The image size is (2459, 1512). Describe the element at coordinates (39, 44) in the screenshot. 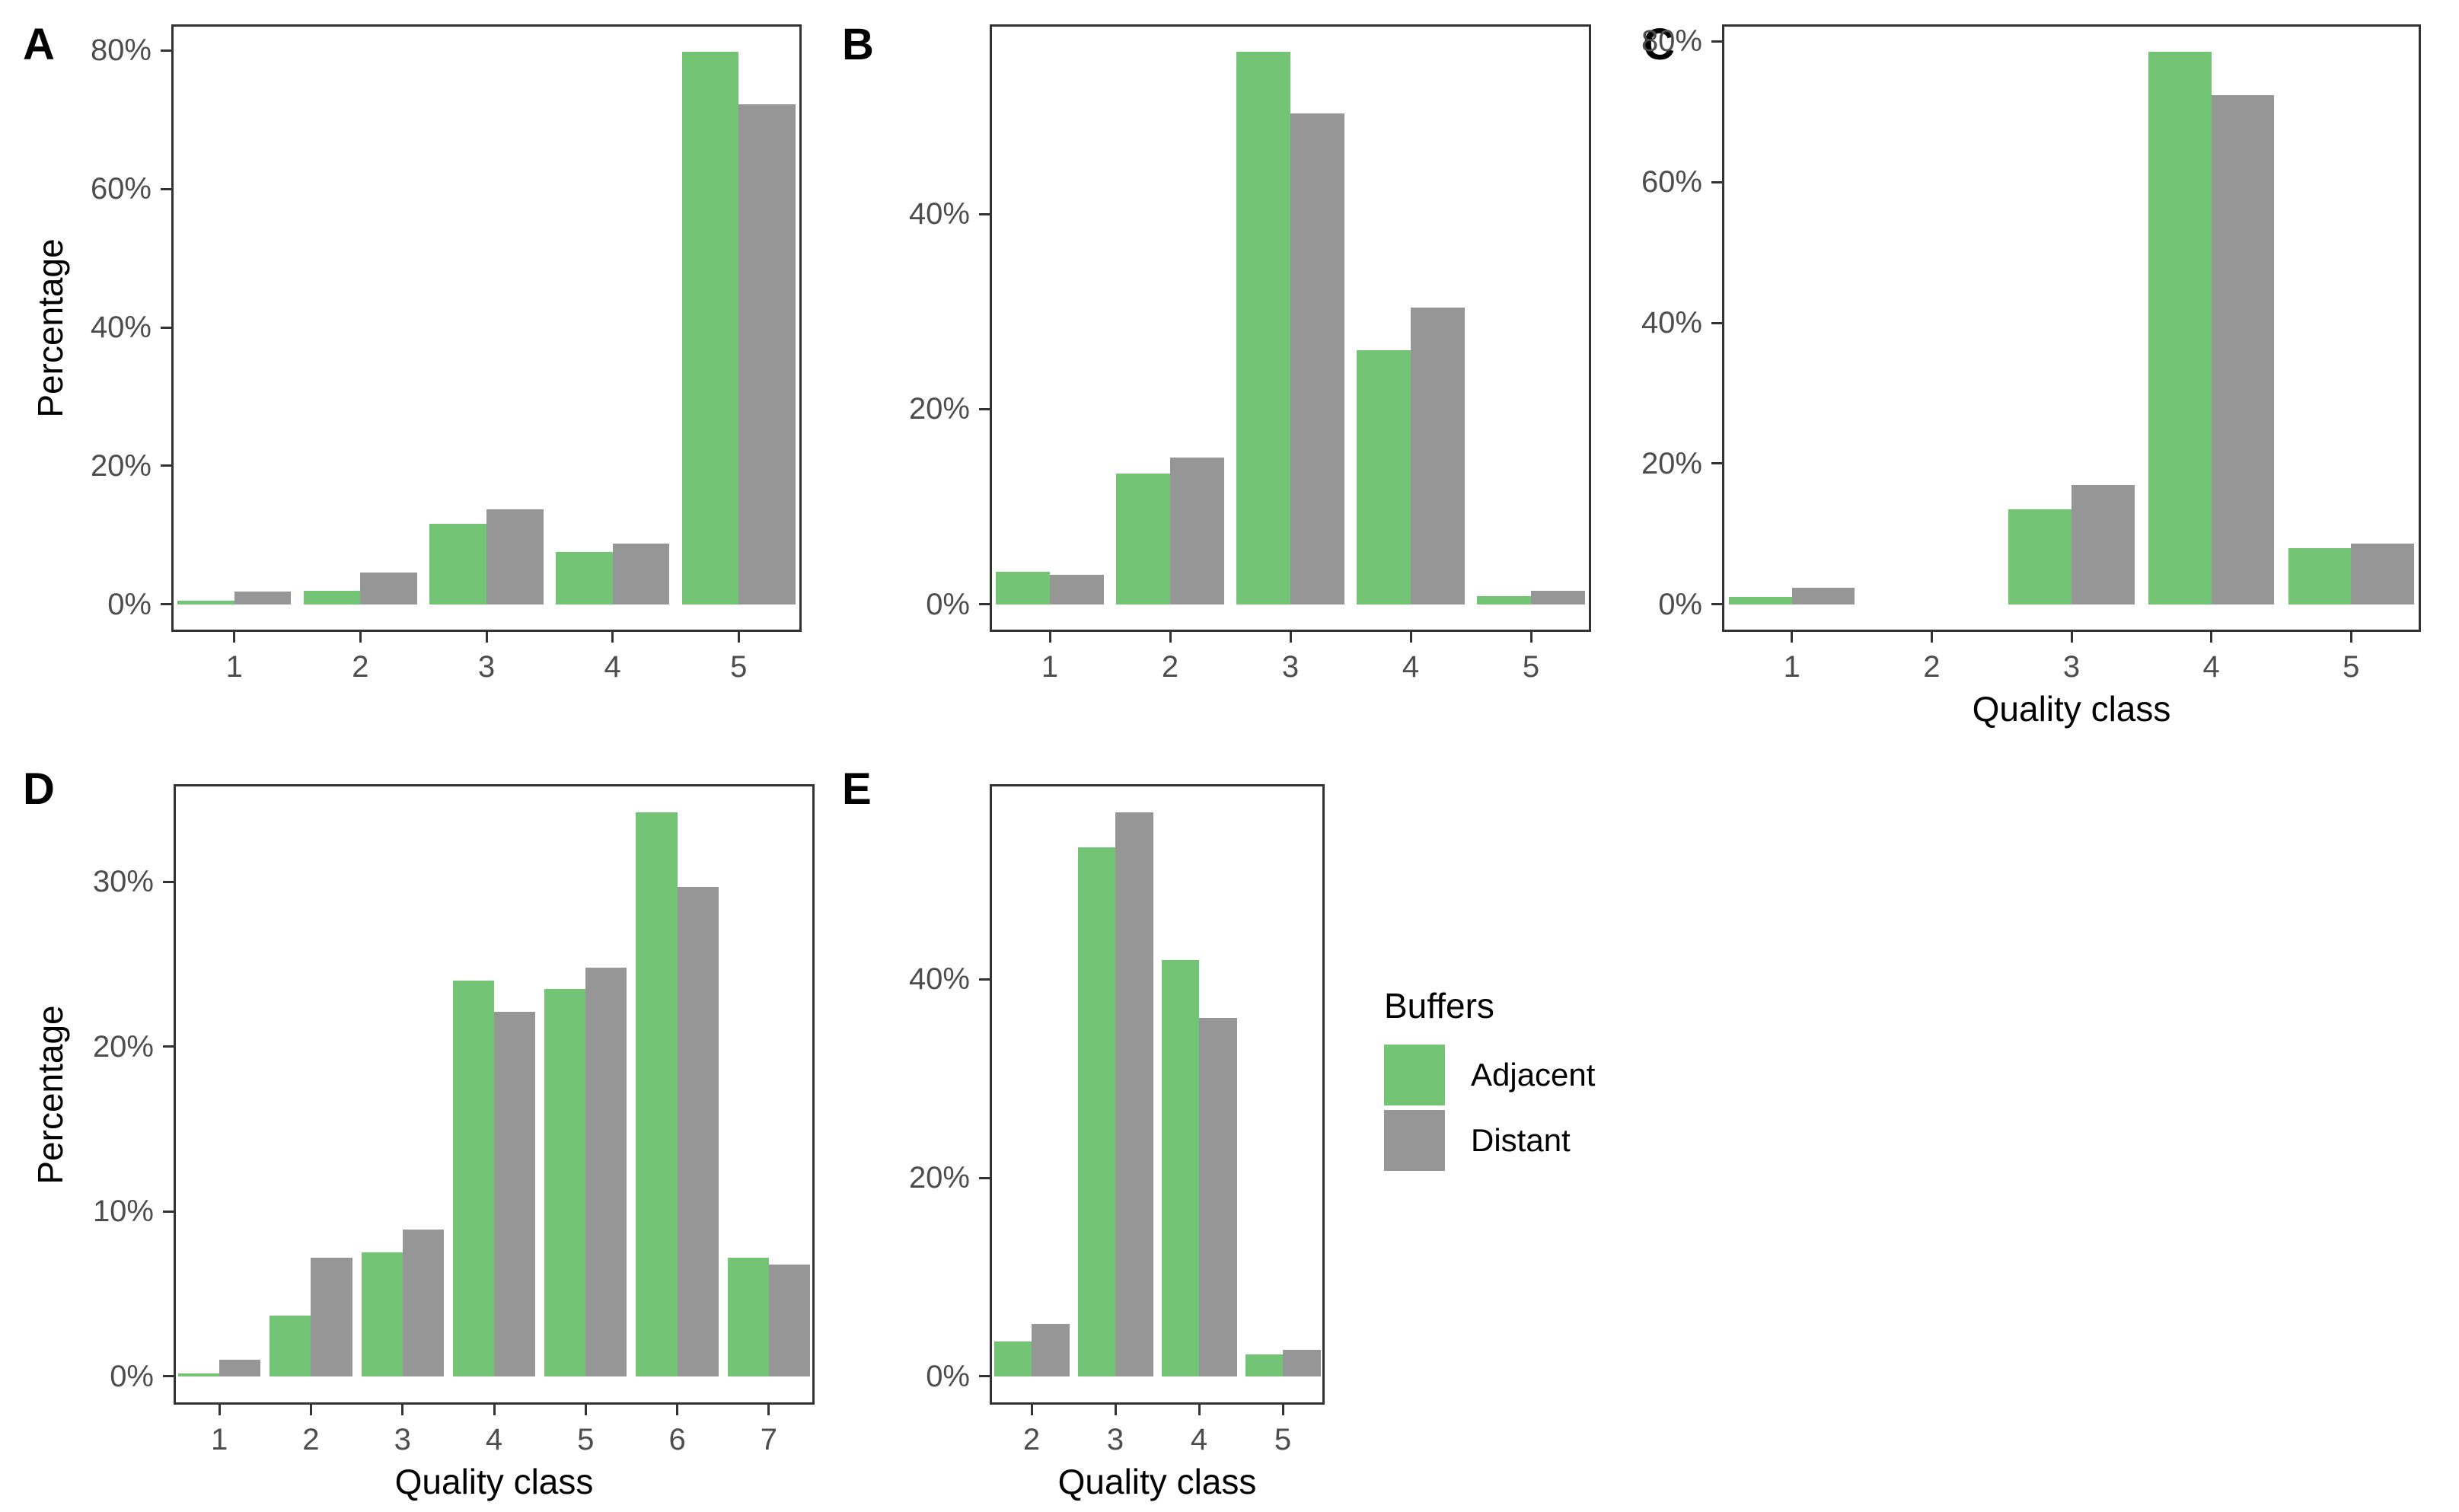

I see `panel-letter-a: A` at that location.